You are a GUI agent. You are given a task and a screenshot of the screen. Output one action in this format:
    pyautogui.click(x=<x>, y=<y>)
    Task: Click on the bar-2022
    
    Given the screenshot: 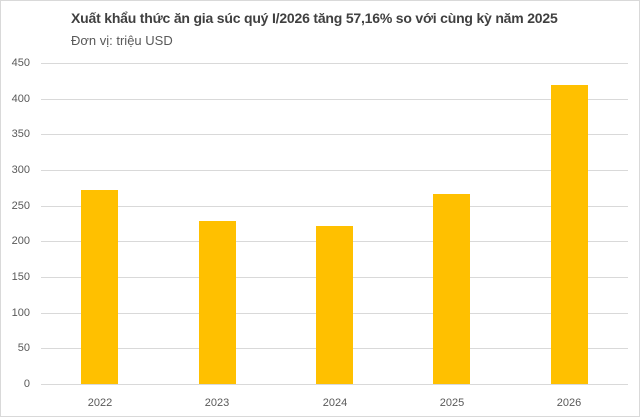 What is the action you would take?
    pyautogui.click(x=99, y=287)
    